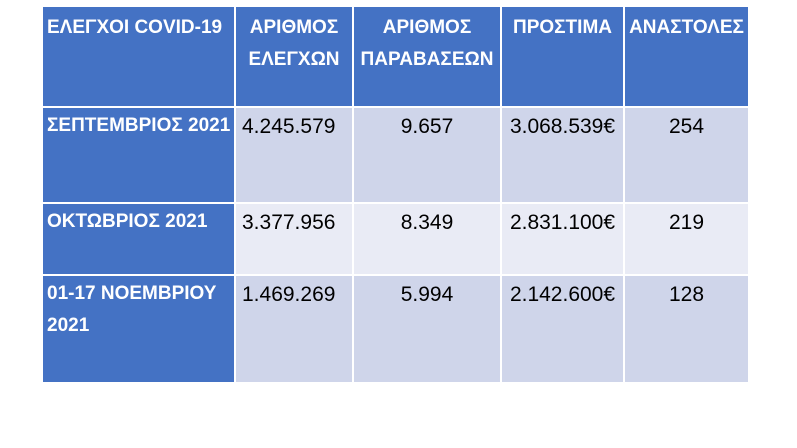 The image size is (797, 448). Describe the element at coordinates (563, 328) in the screenshot. I see `fines-cell: 2.142.600€` at that location.